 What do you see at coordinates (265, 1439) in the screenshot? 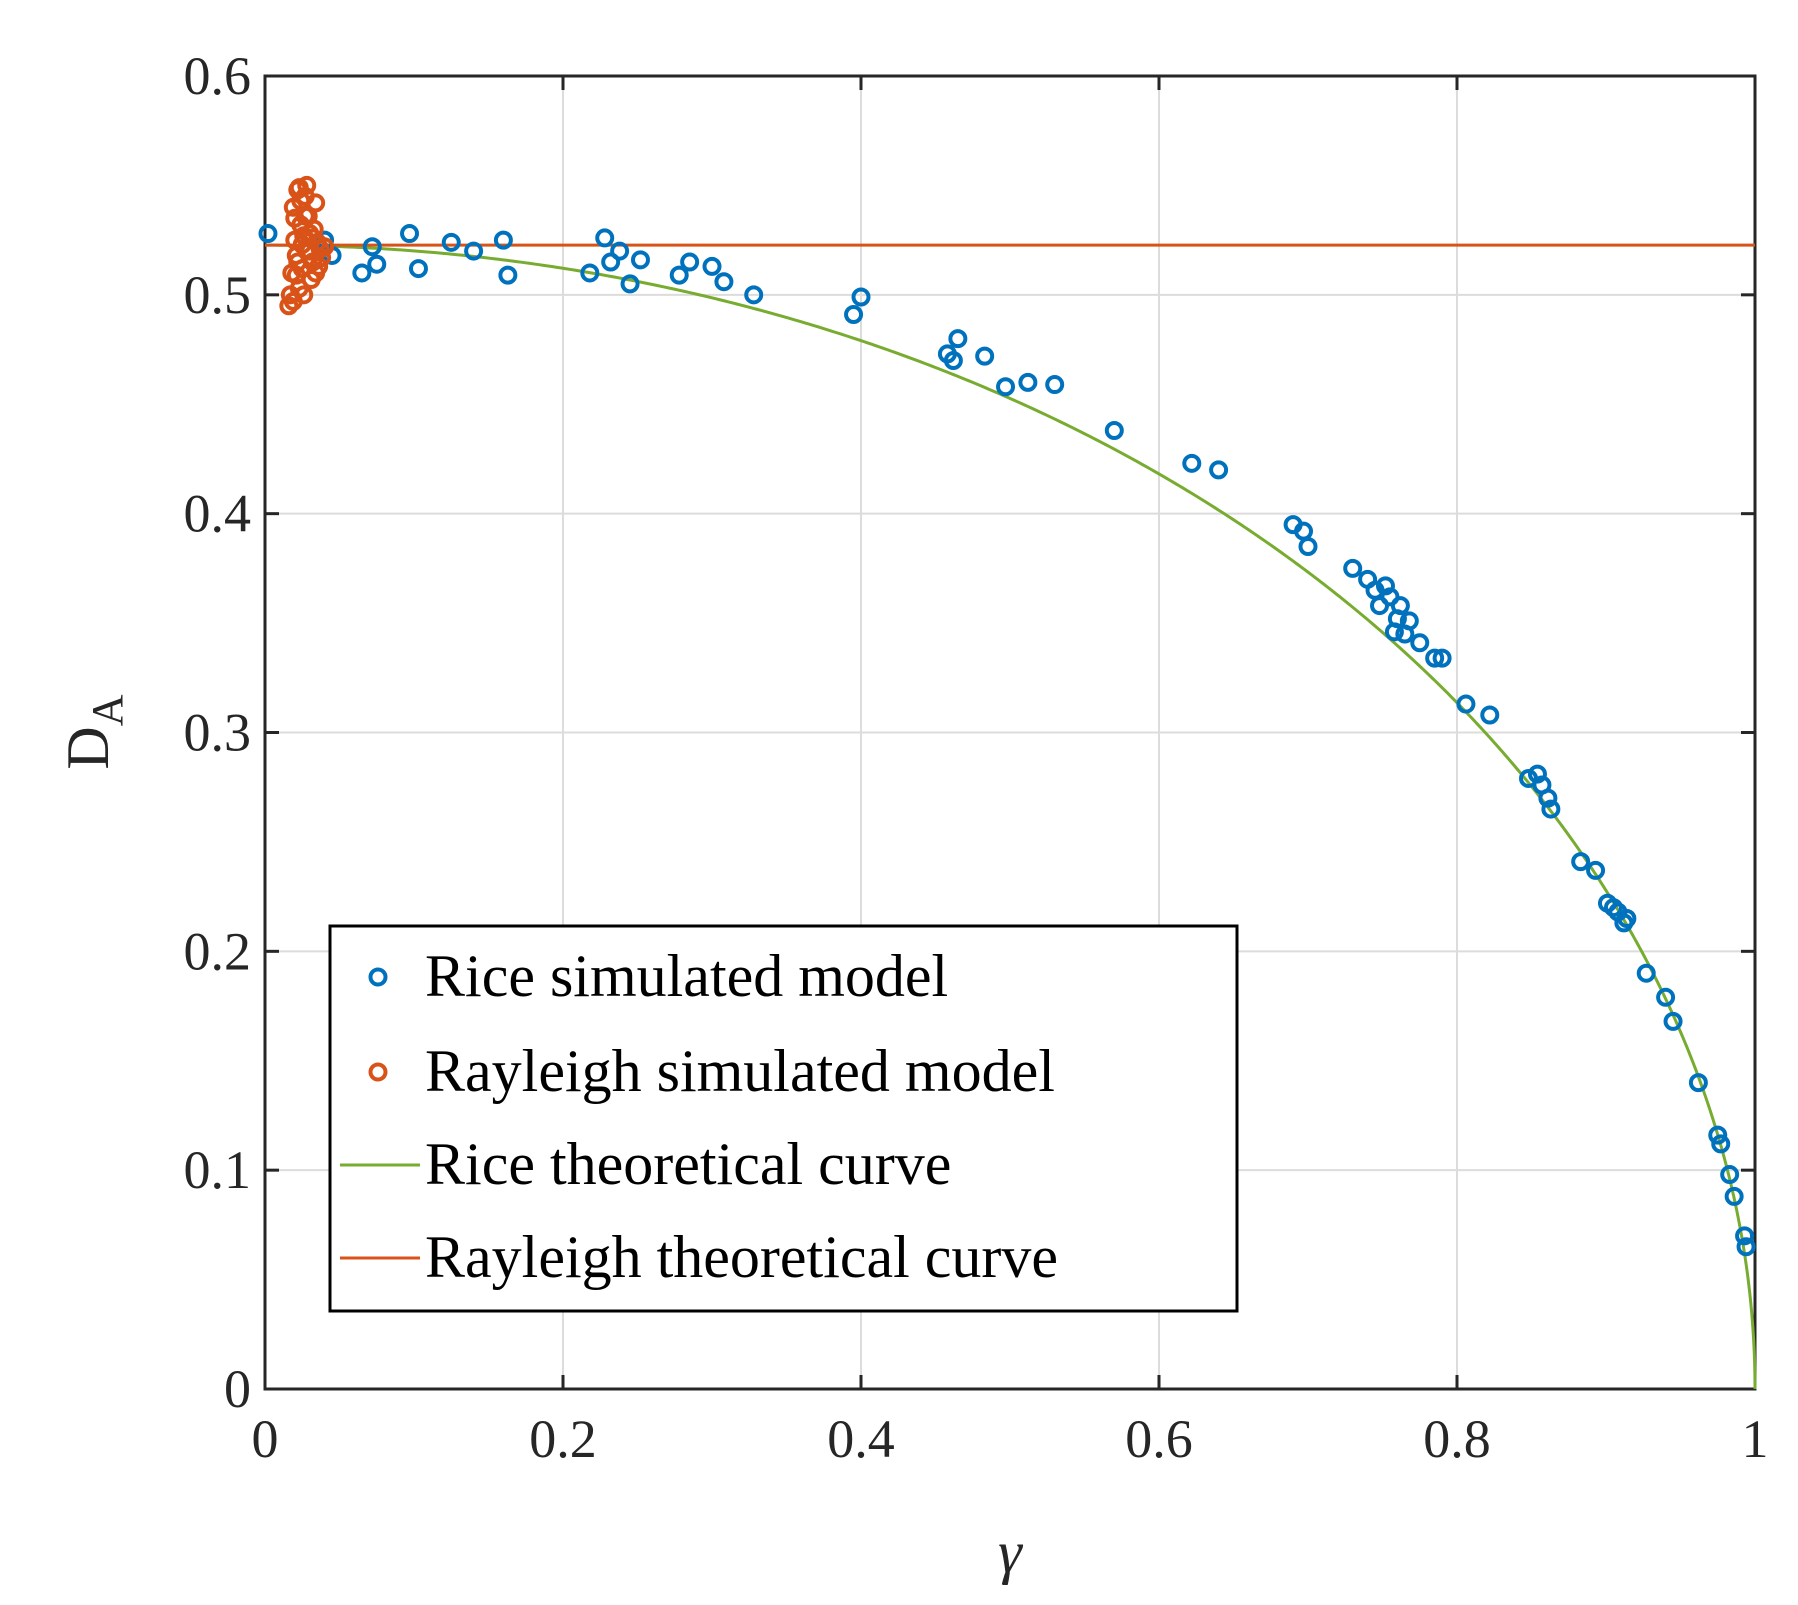
I see `x-tick-label: 0` at bounding box center [265, 1439].